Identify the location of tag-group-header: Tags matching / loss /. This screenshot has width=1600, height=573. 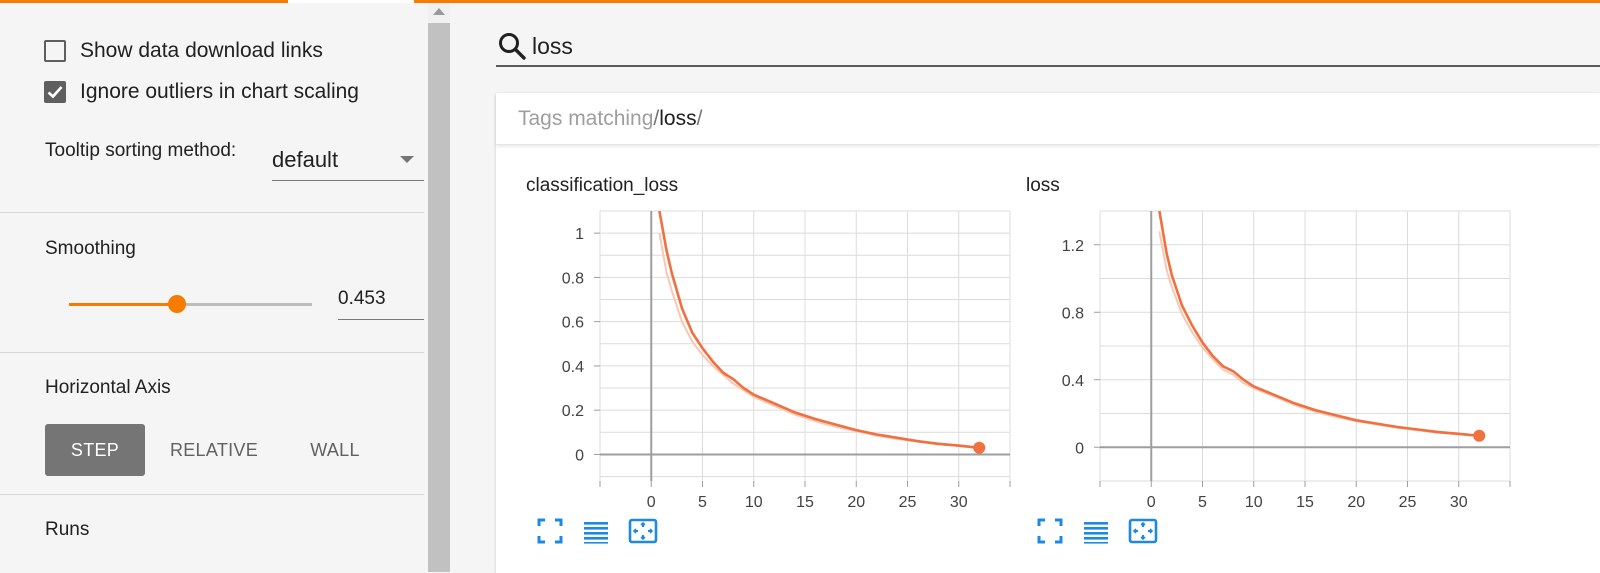
(1048, 119).